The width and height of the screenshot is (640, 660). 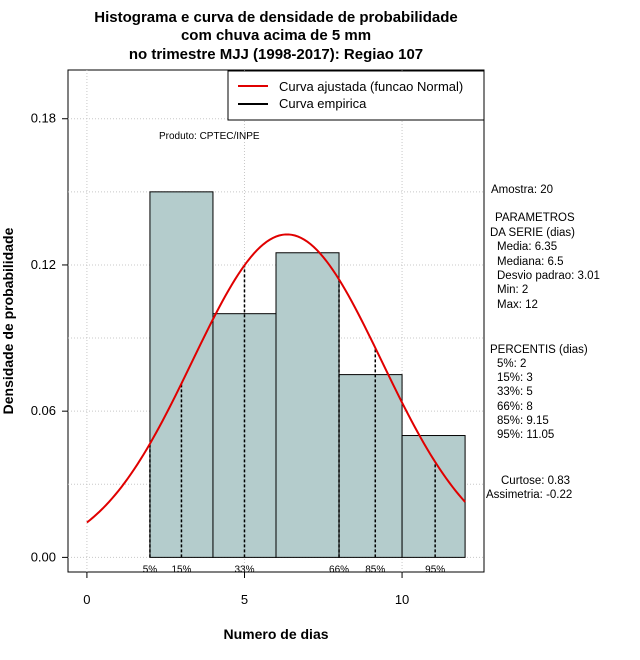 I want to click on param-median: Mediana: 6.5, so click(x=530, y=262).